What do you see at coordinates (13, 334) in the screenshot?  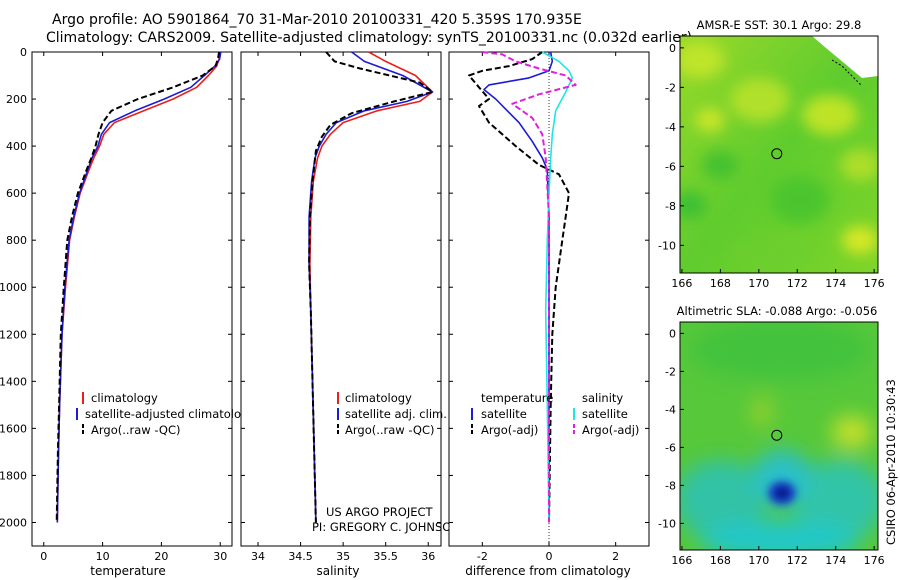 I see `depth-tick-label: 1200` at bounding box center [13, 334].